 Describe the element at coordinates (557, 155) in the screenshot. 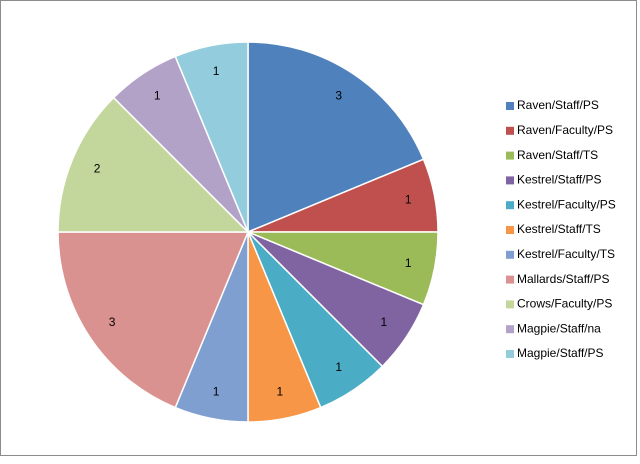

I see `legend-label: Raven/Staff/TS` at that location.